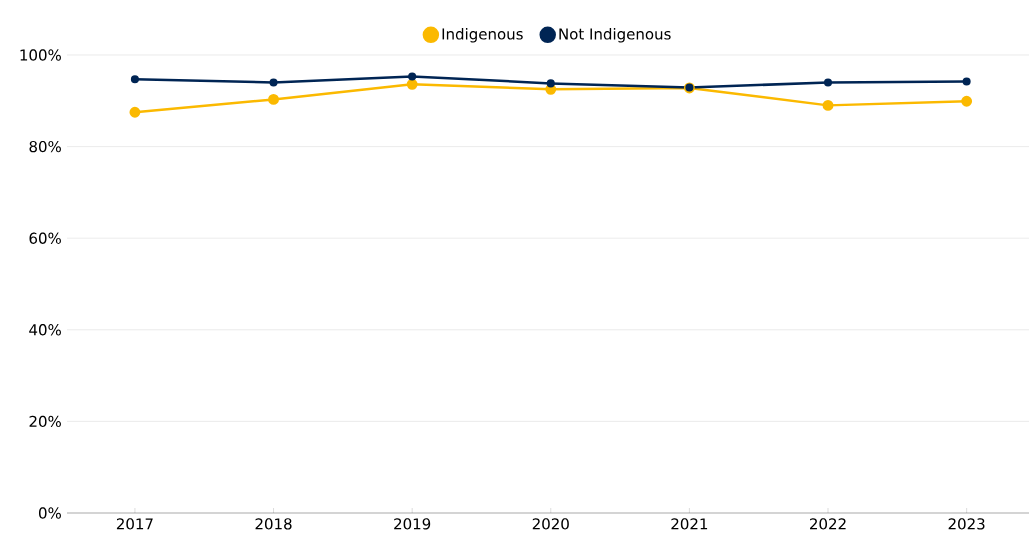 The width and height of the screenshot is (1029, 538). Describe the element at coordinates (828, 524) in the screenshot. I see `x-tick-label: 2022` at that location.